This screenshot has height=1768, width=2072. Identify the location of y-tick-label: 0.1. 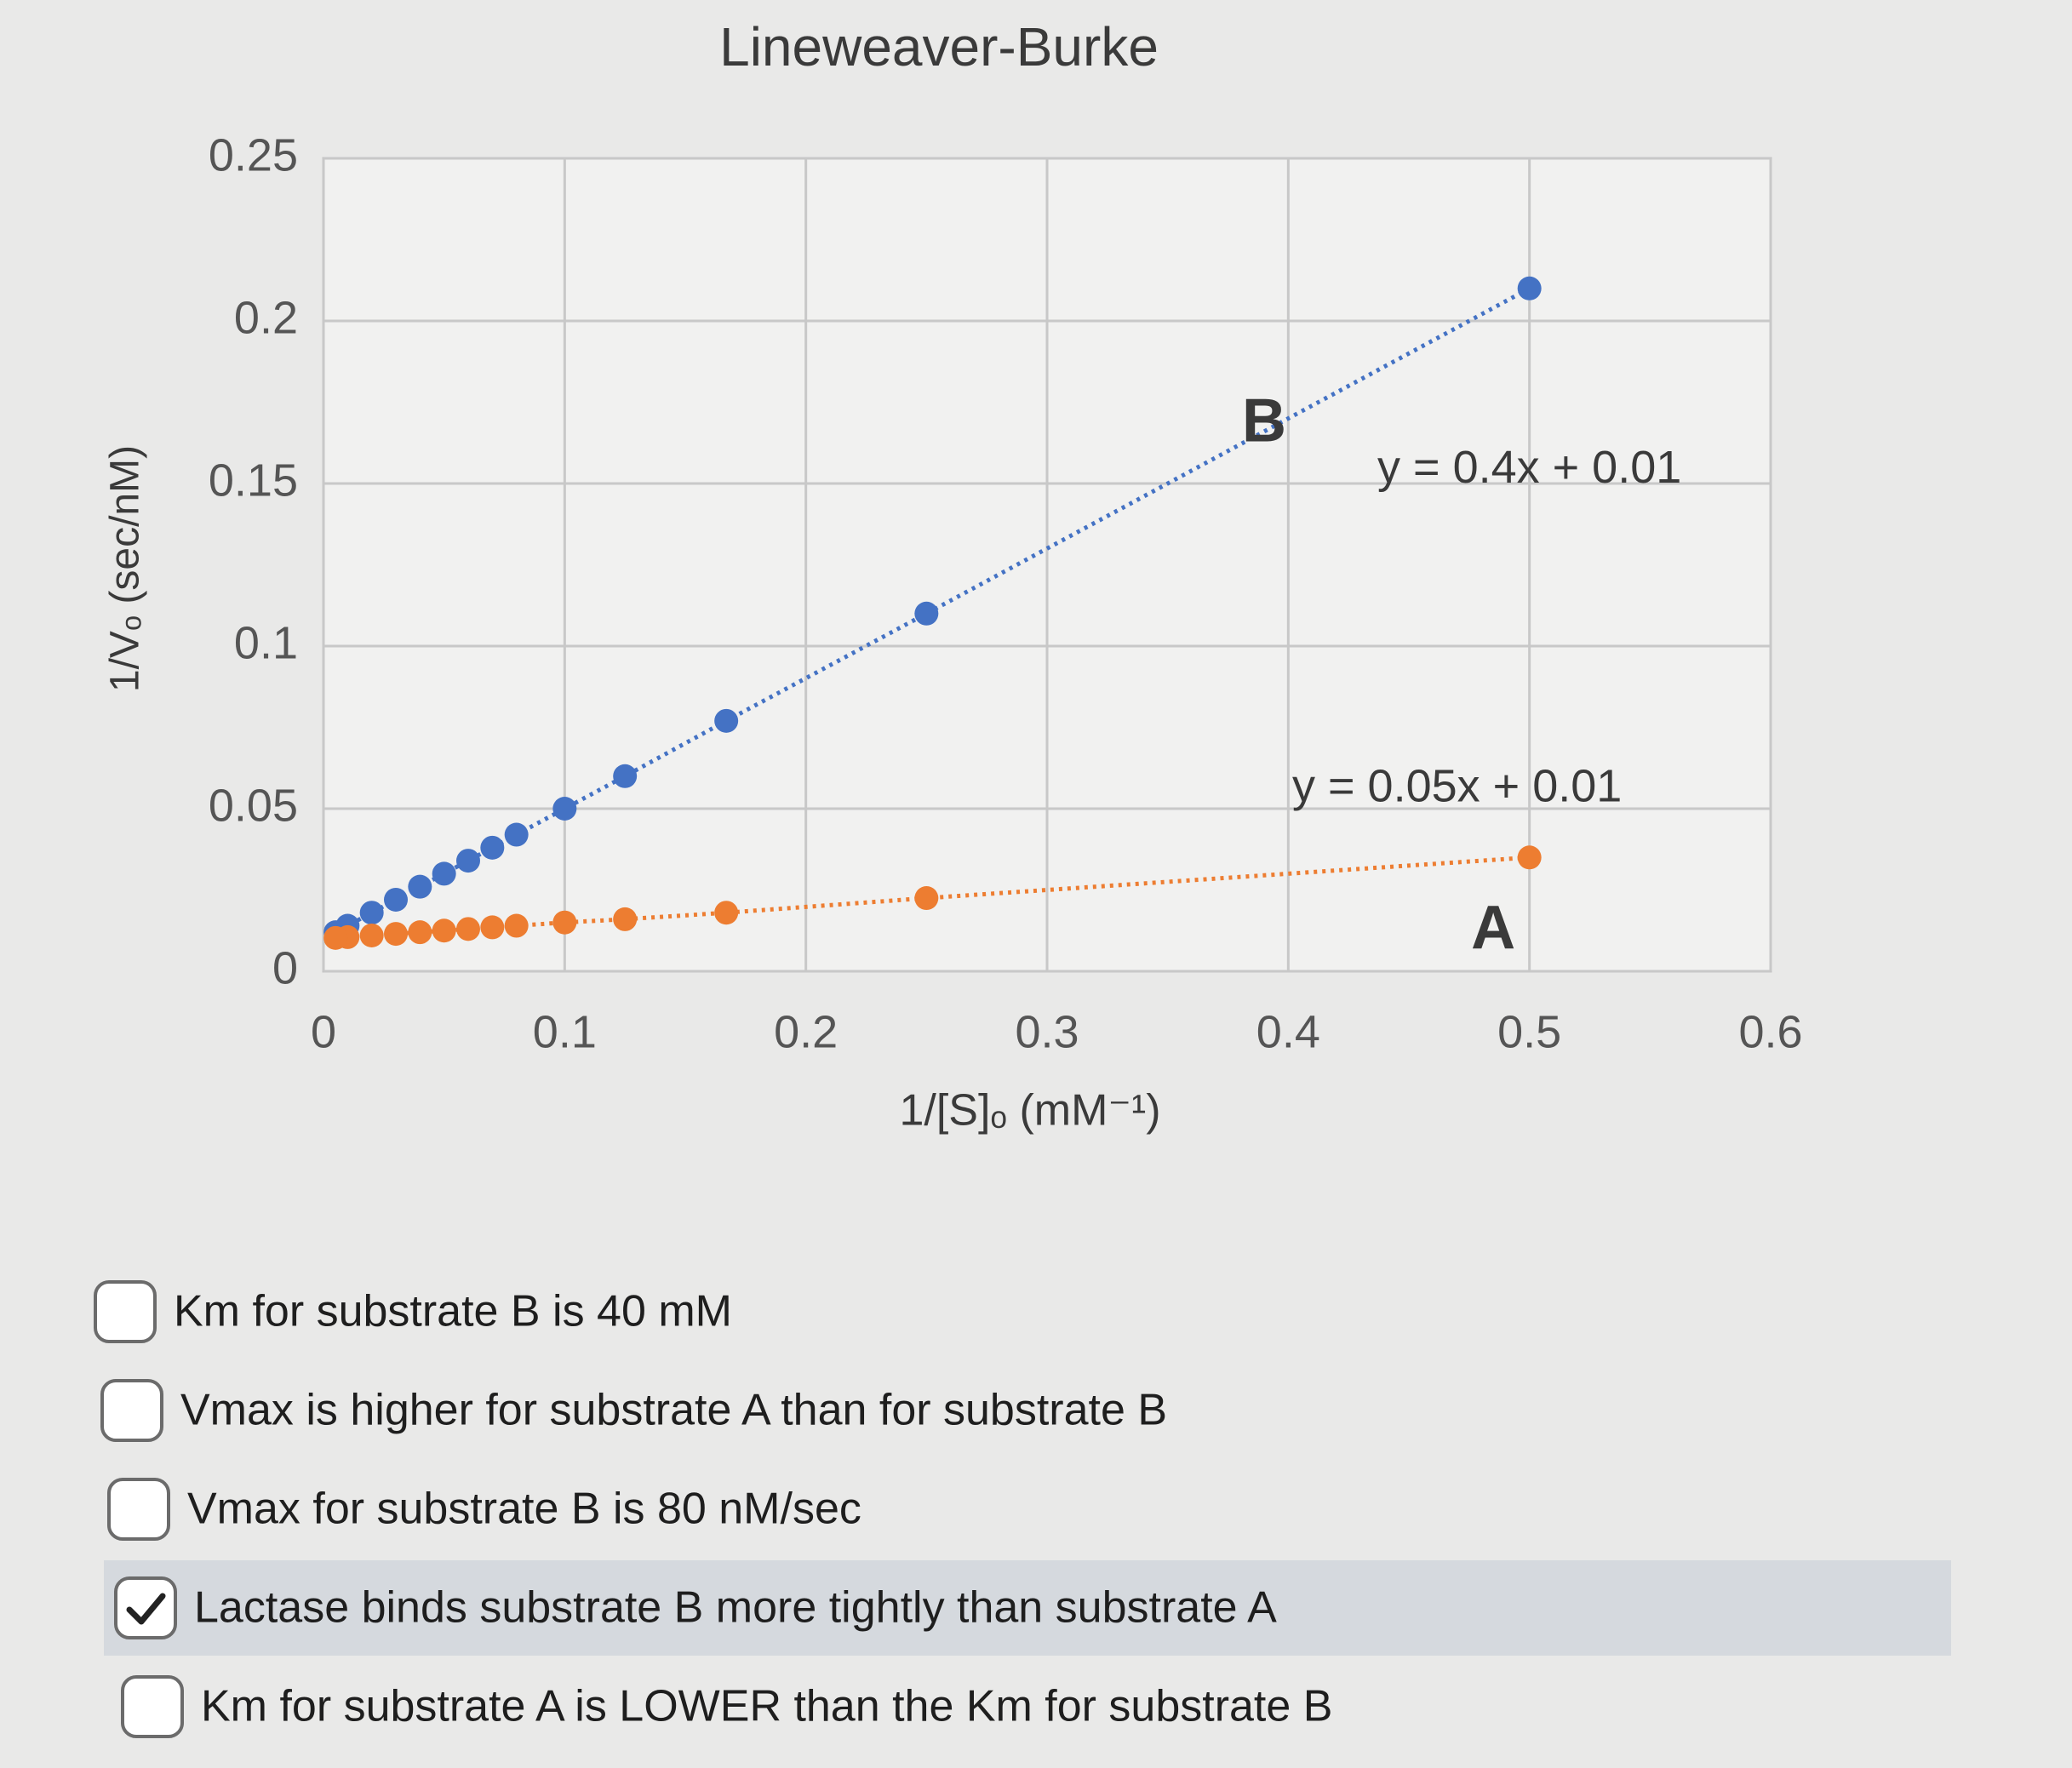
(266, 642).